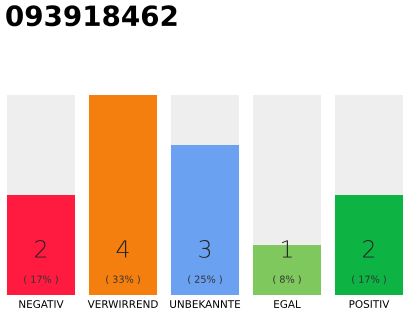 This screenshot has height=320, width=410. I want to click on data-label: 1, so click(287, 249).